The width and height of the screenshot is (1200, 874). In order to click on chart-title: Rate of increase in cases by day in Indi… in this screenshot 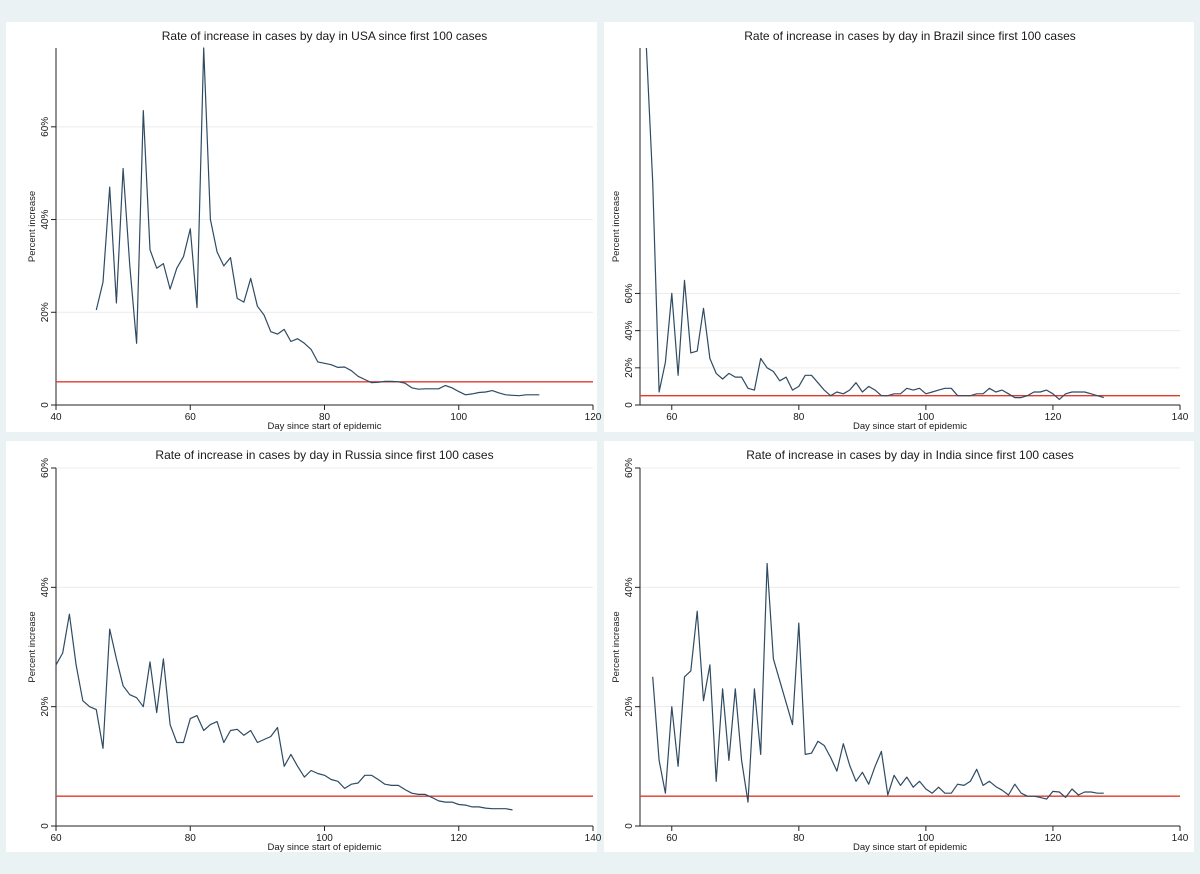, I will do `click(910, 455)`.